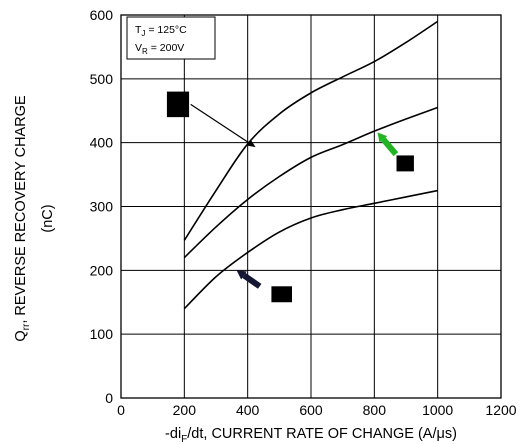 The image size is (524, 444). I want to click on x-tick-label: 800, so click(375, 410).